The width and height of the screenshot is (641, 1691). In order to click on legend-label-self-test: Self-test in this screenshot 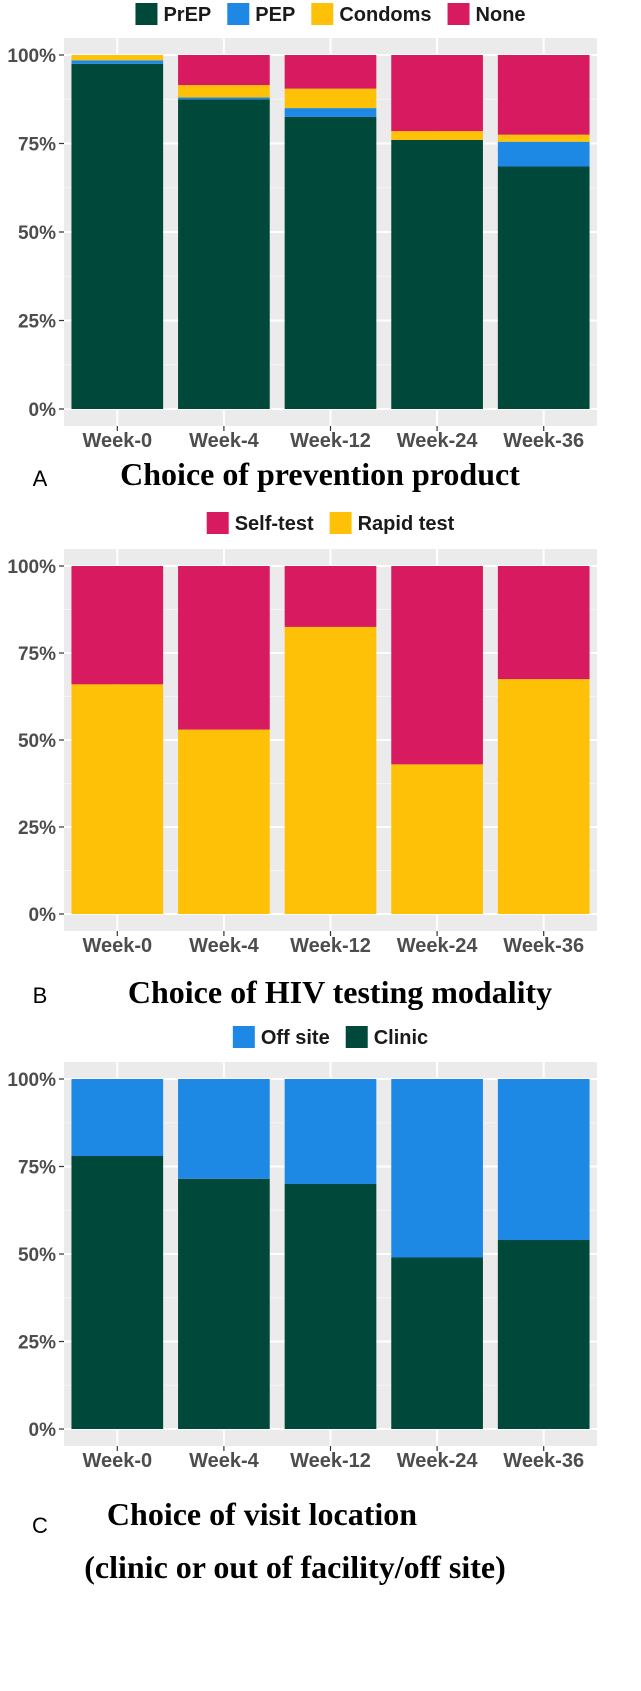, I will do `click(274, 524)`.